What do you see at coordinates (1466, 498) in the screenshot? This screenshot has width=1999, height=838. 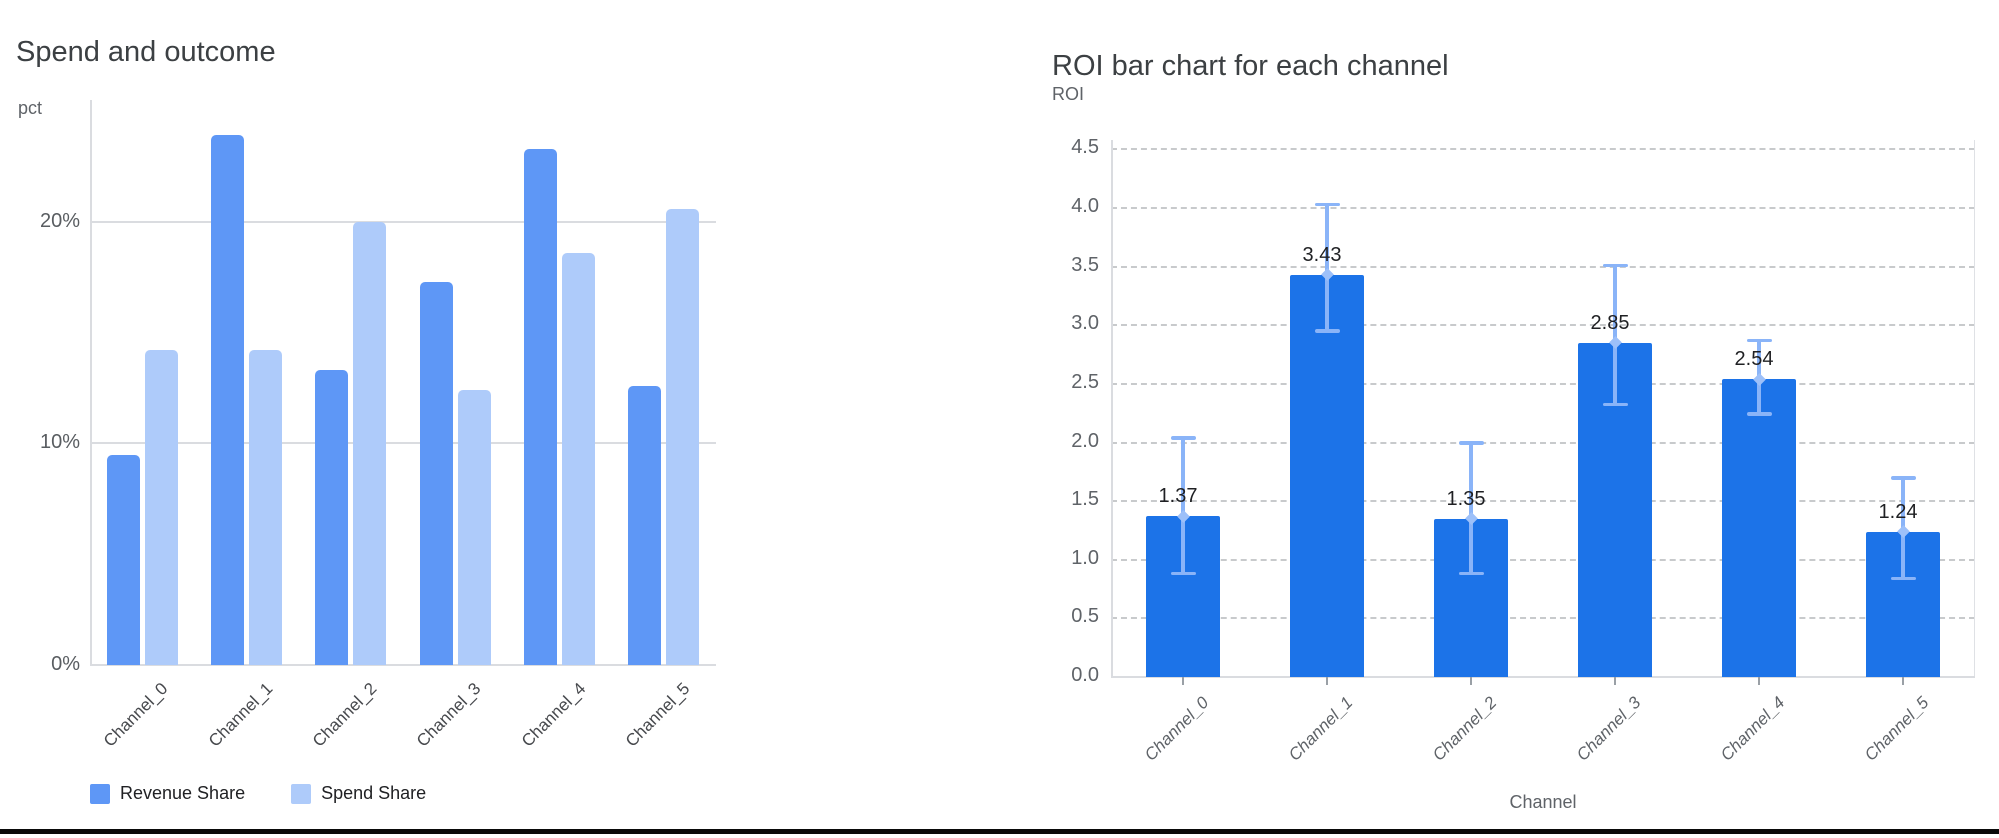 I see `bar-value-label: 1.35` at bounding box center [1466, 498].